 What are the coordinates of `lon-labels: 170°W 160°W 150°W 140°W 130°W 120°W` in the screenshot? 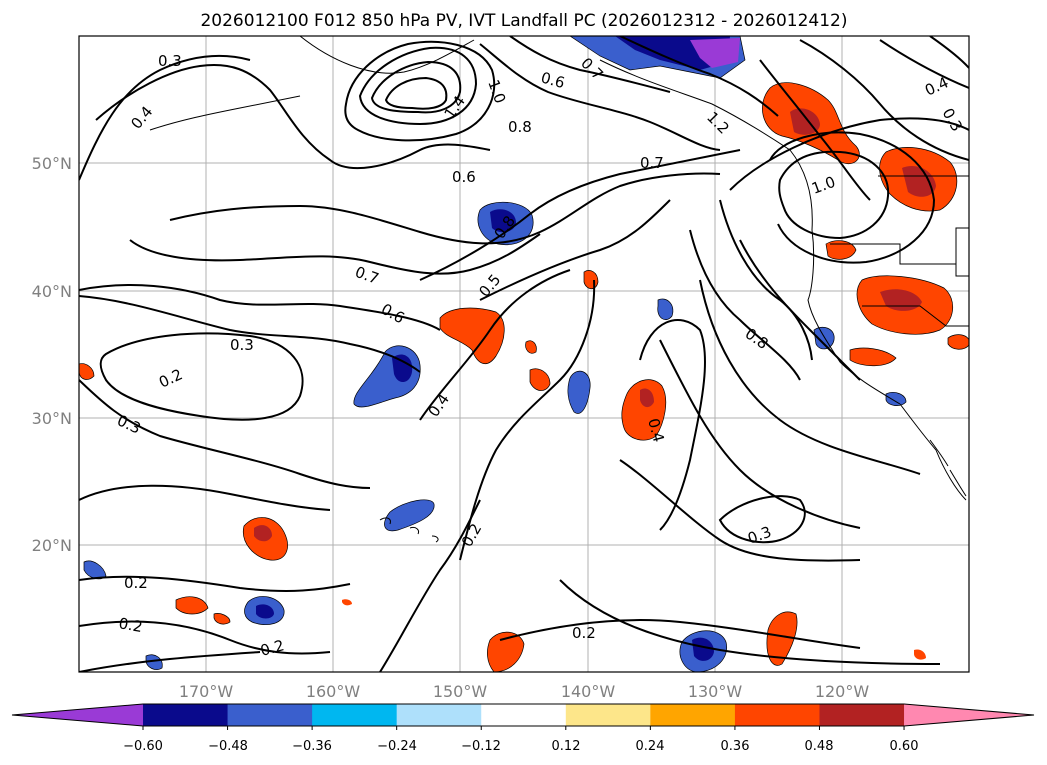 It's located at (524, 691).